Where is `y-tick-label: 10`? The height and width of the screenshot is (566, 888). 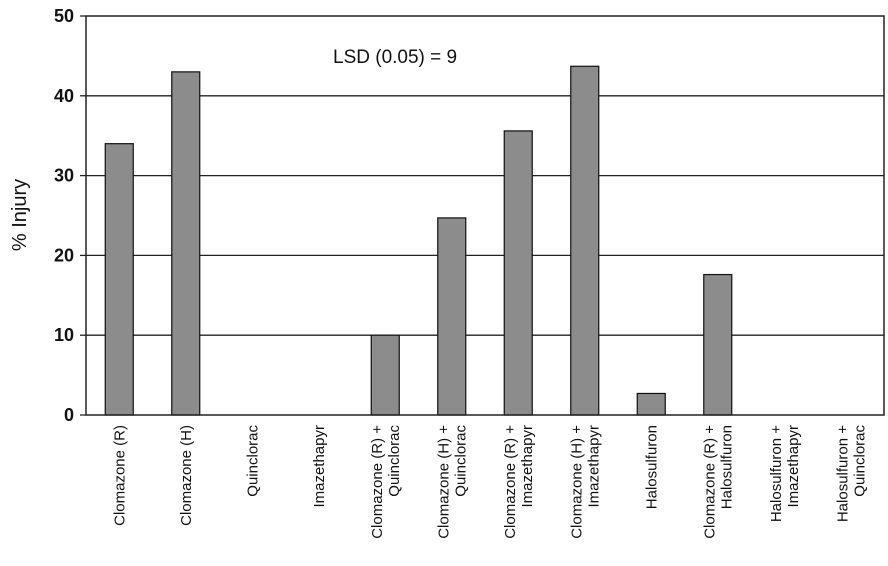 y-tick-label: 10 is located at coordinates (64, 335).